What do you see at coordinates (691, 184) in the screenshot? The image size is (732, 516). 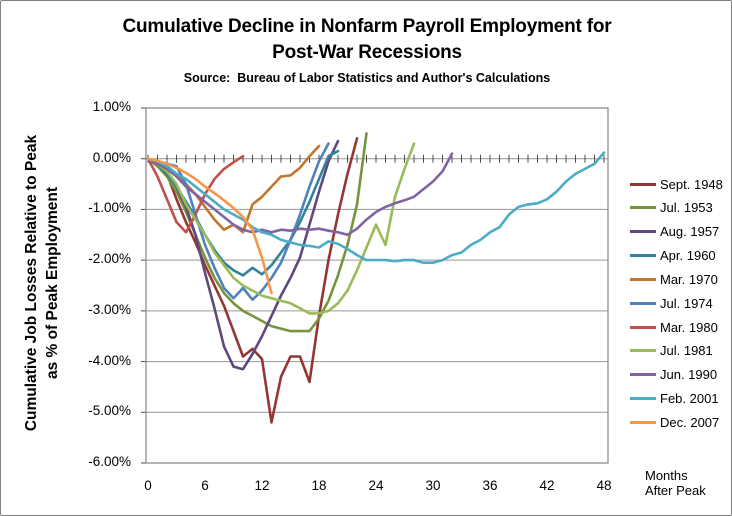 I see `legend-label-sept-1948: Sept. 1948` at bounding box center [691, 184].